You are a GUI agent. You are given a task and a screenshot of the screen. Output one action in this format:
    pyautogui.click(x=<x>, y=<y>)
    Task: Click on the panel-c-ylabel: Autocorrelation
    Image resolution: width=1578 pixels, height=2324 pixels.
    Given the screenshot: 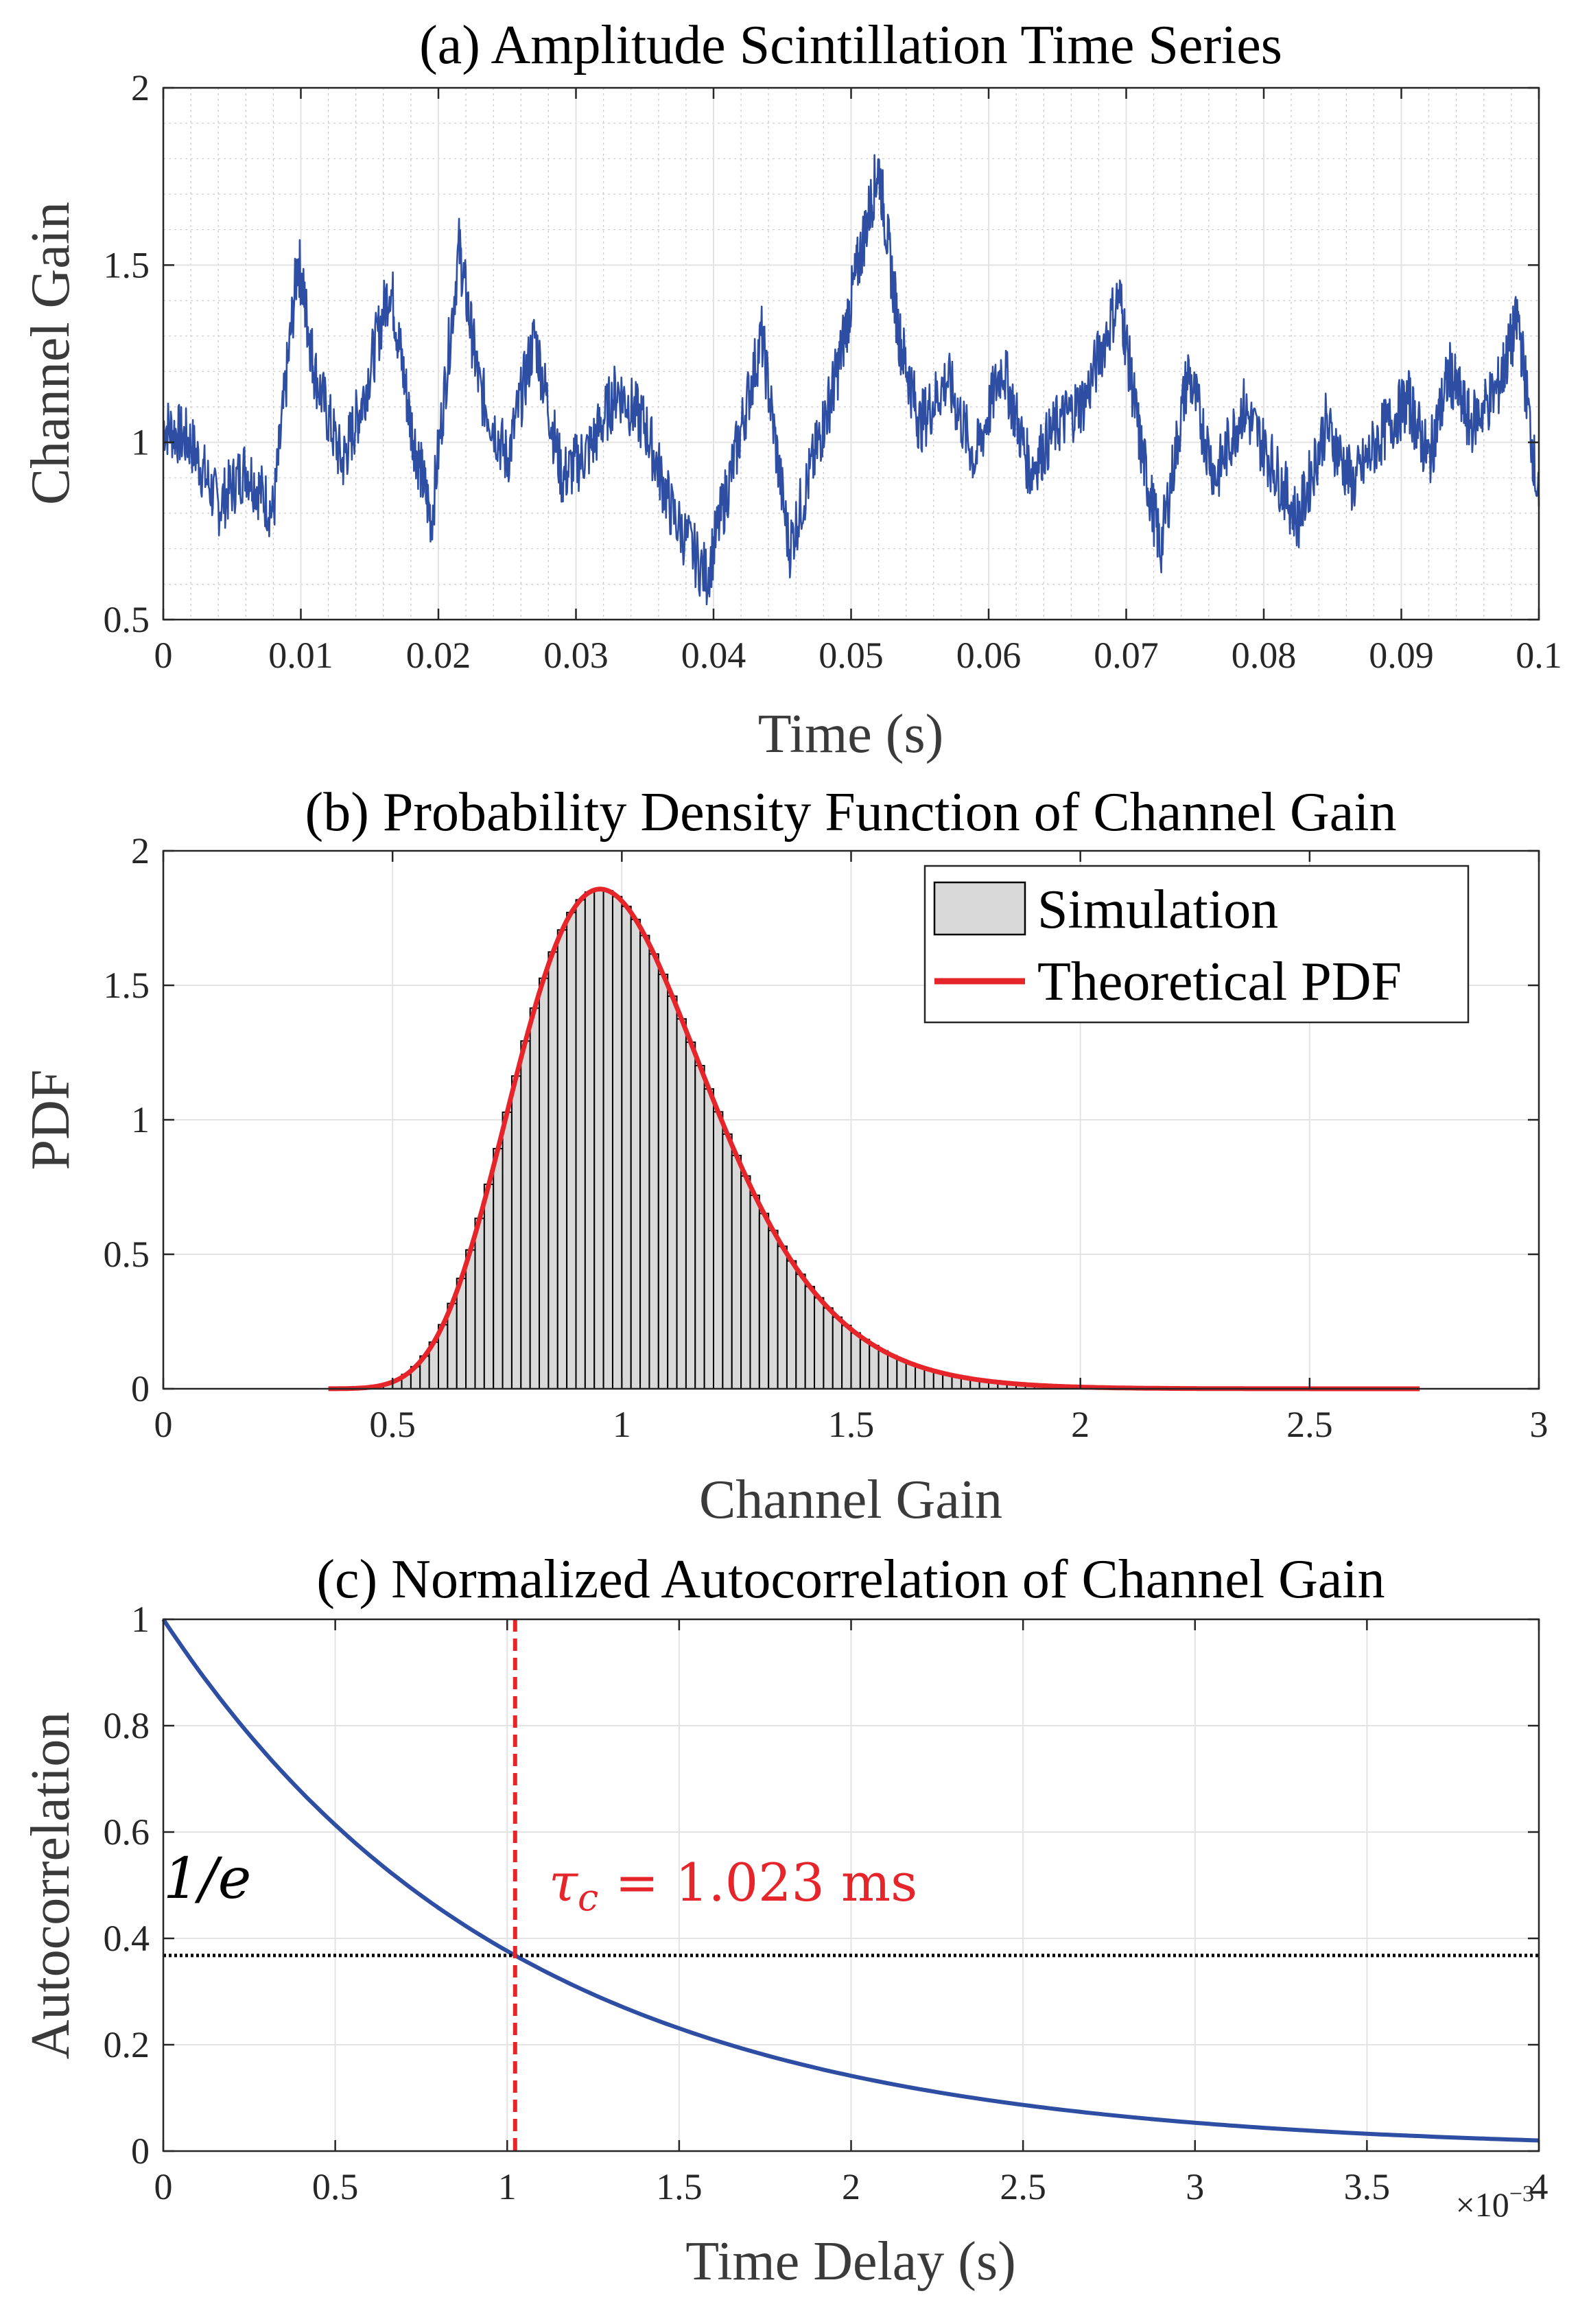 What is the action you would take?
    pyautogui.click(x=51, y=1885)
    